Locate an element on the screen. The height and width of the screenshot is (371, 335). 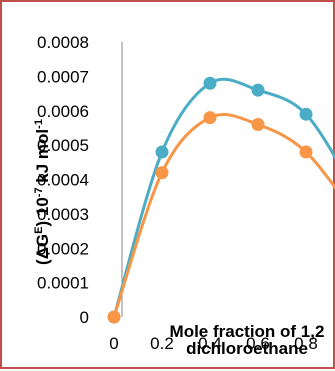
y-tick-label: 0.0001 is located at coordinates (63, 283).